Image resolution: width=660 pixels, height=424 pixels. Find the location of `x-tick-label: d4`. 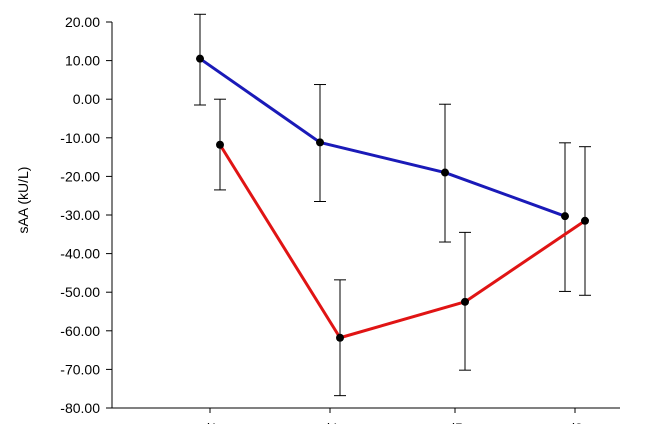

x-tick-label: d4 is located at coordinates (330, 422).